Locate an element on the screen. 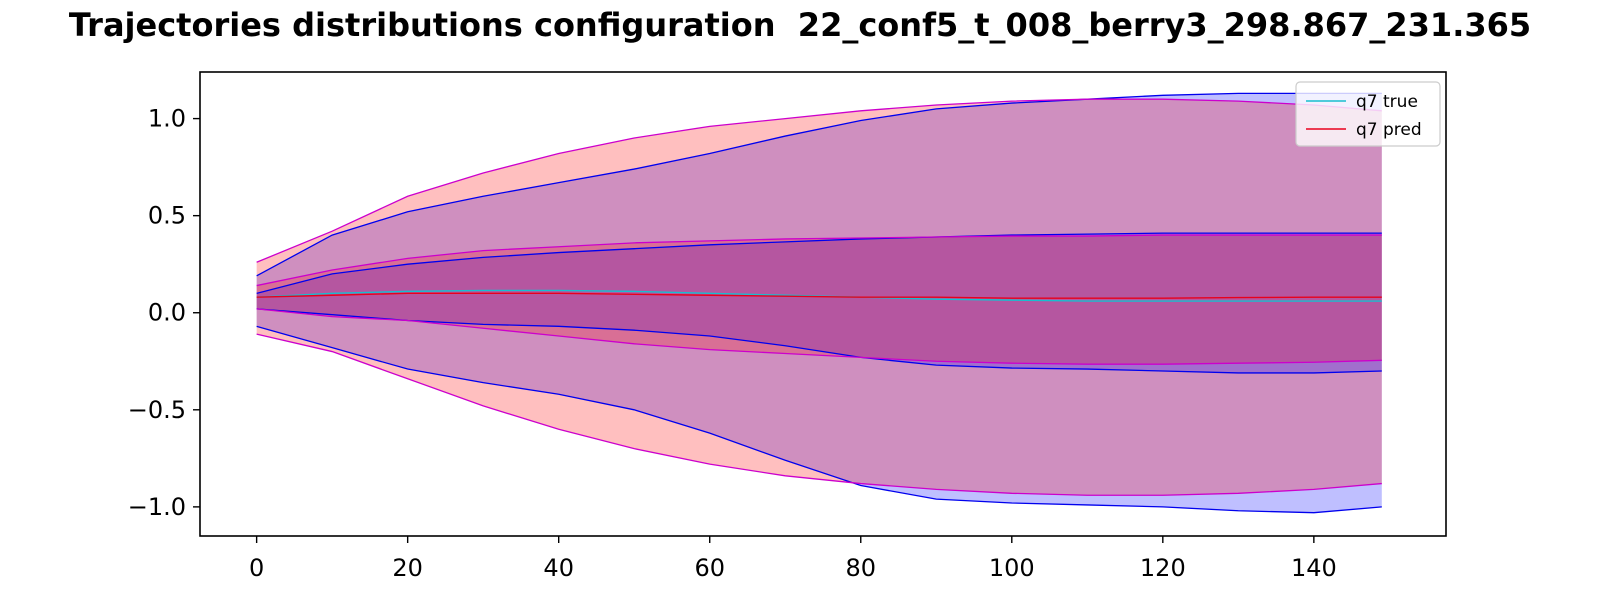 The width and height of the screenshot is (1600, 600). y-tick-label: 1.0 is located at coordinates (167, 119).